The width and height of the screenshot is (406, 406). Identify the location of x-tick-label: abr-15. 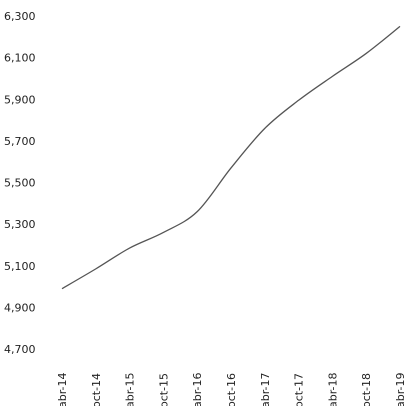
(130, 389).